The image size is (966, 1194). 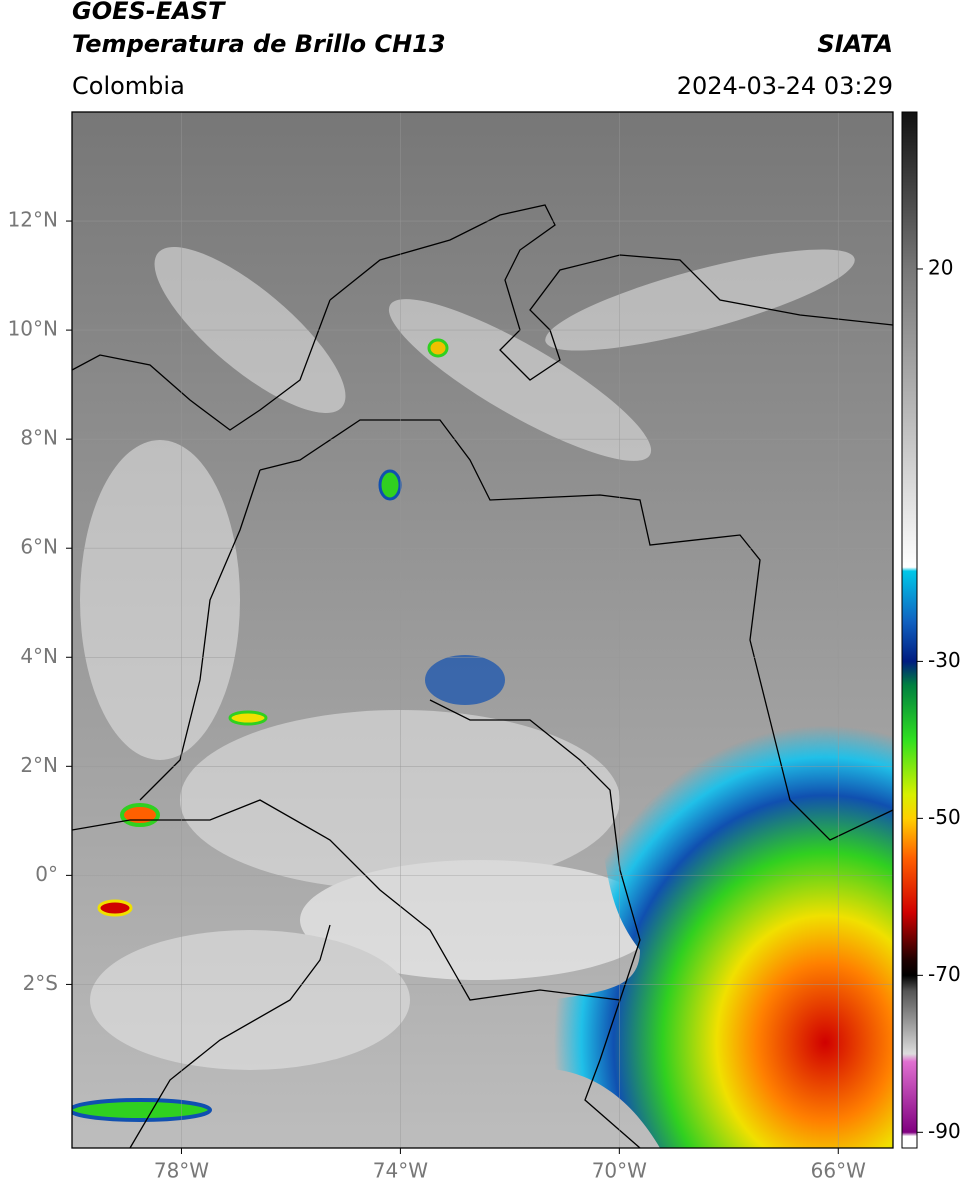 What do you see at coordinates (838, 1171) in the screenshot?
I see `x-tick-label: 66°W` at bounding box center [838, 1171].